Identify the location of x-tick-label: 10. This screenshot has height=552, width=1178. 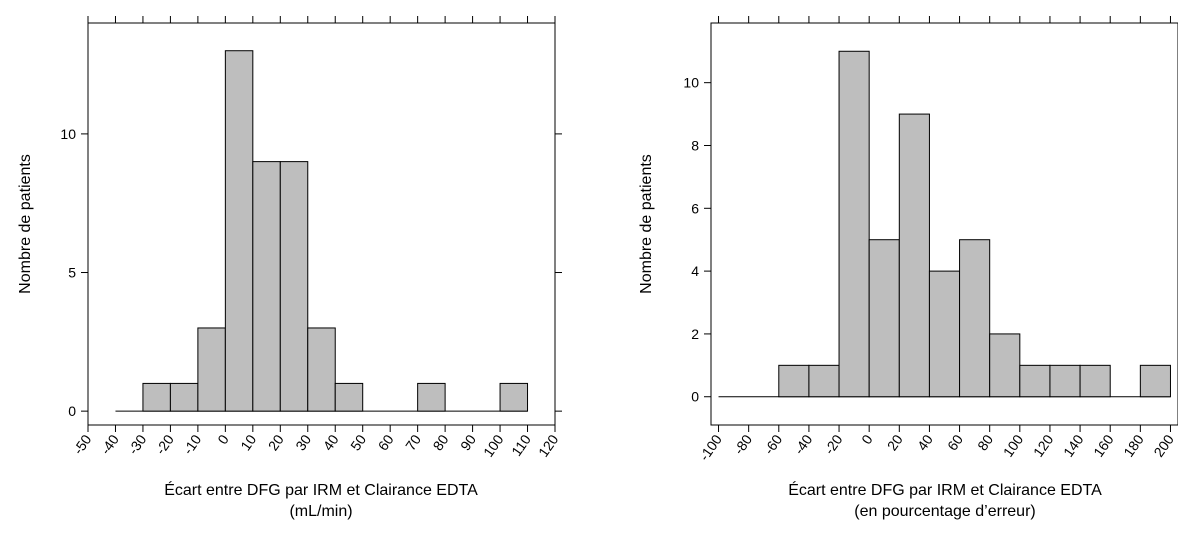
(248, 442).